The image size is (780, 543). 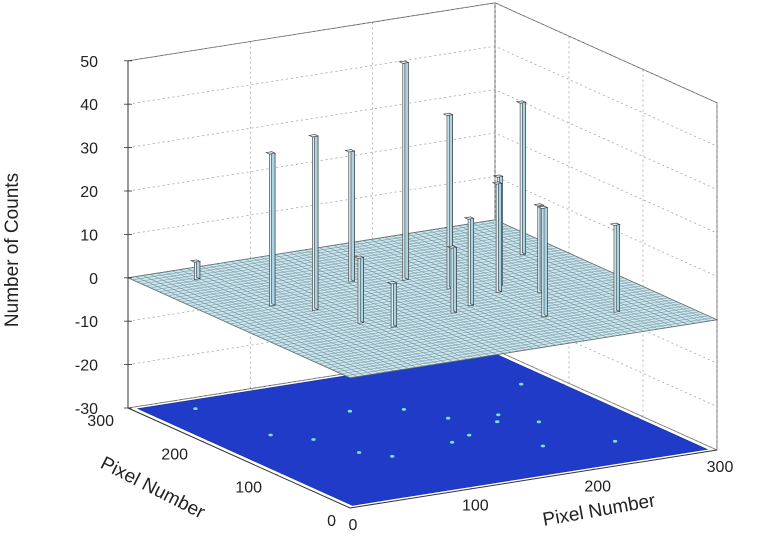 What do you see at coordinates (89, 235) in the screenshot?
I see `z-tick-label: 10` at bounding box center [89, 235].